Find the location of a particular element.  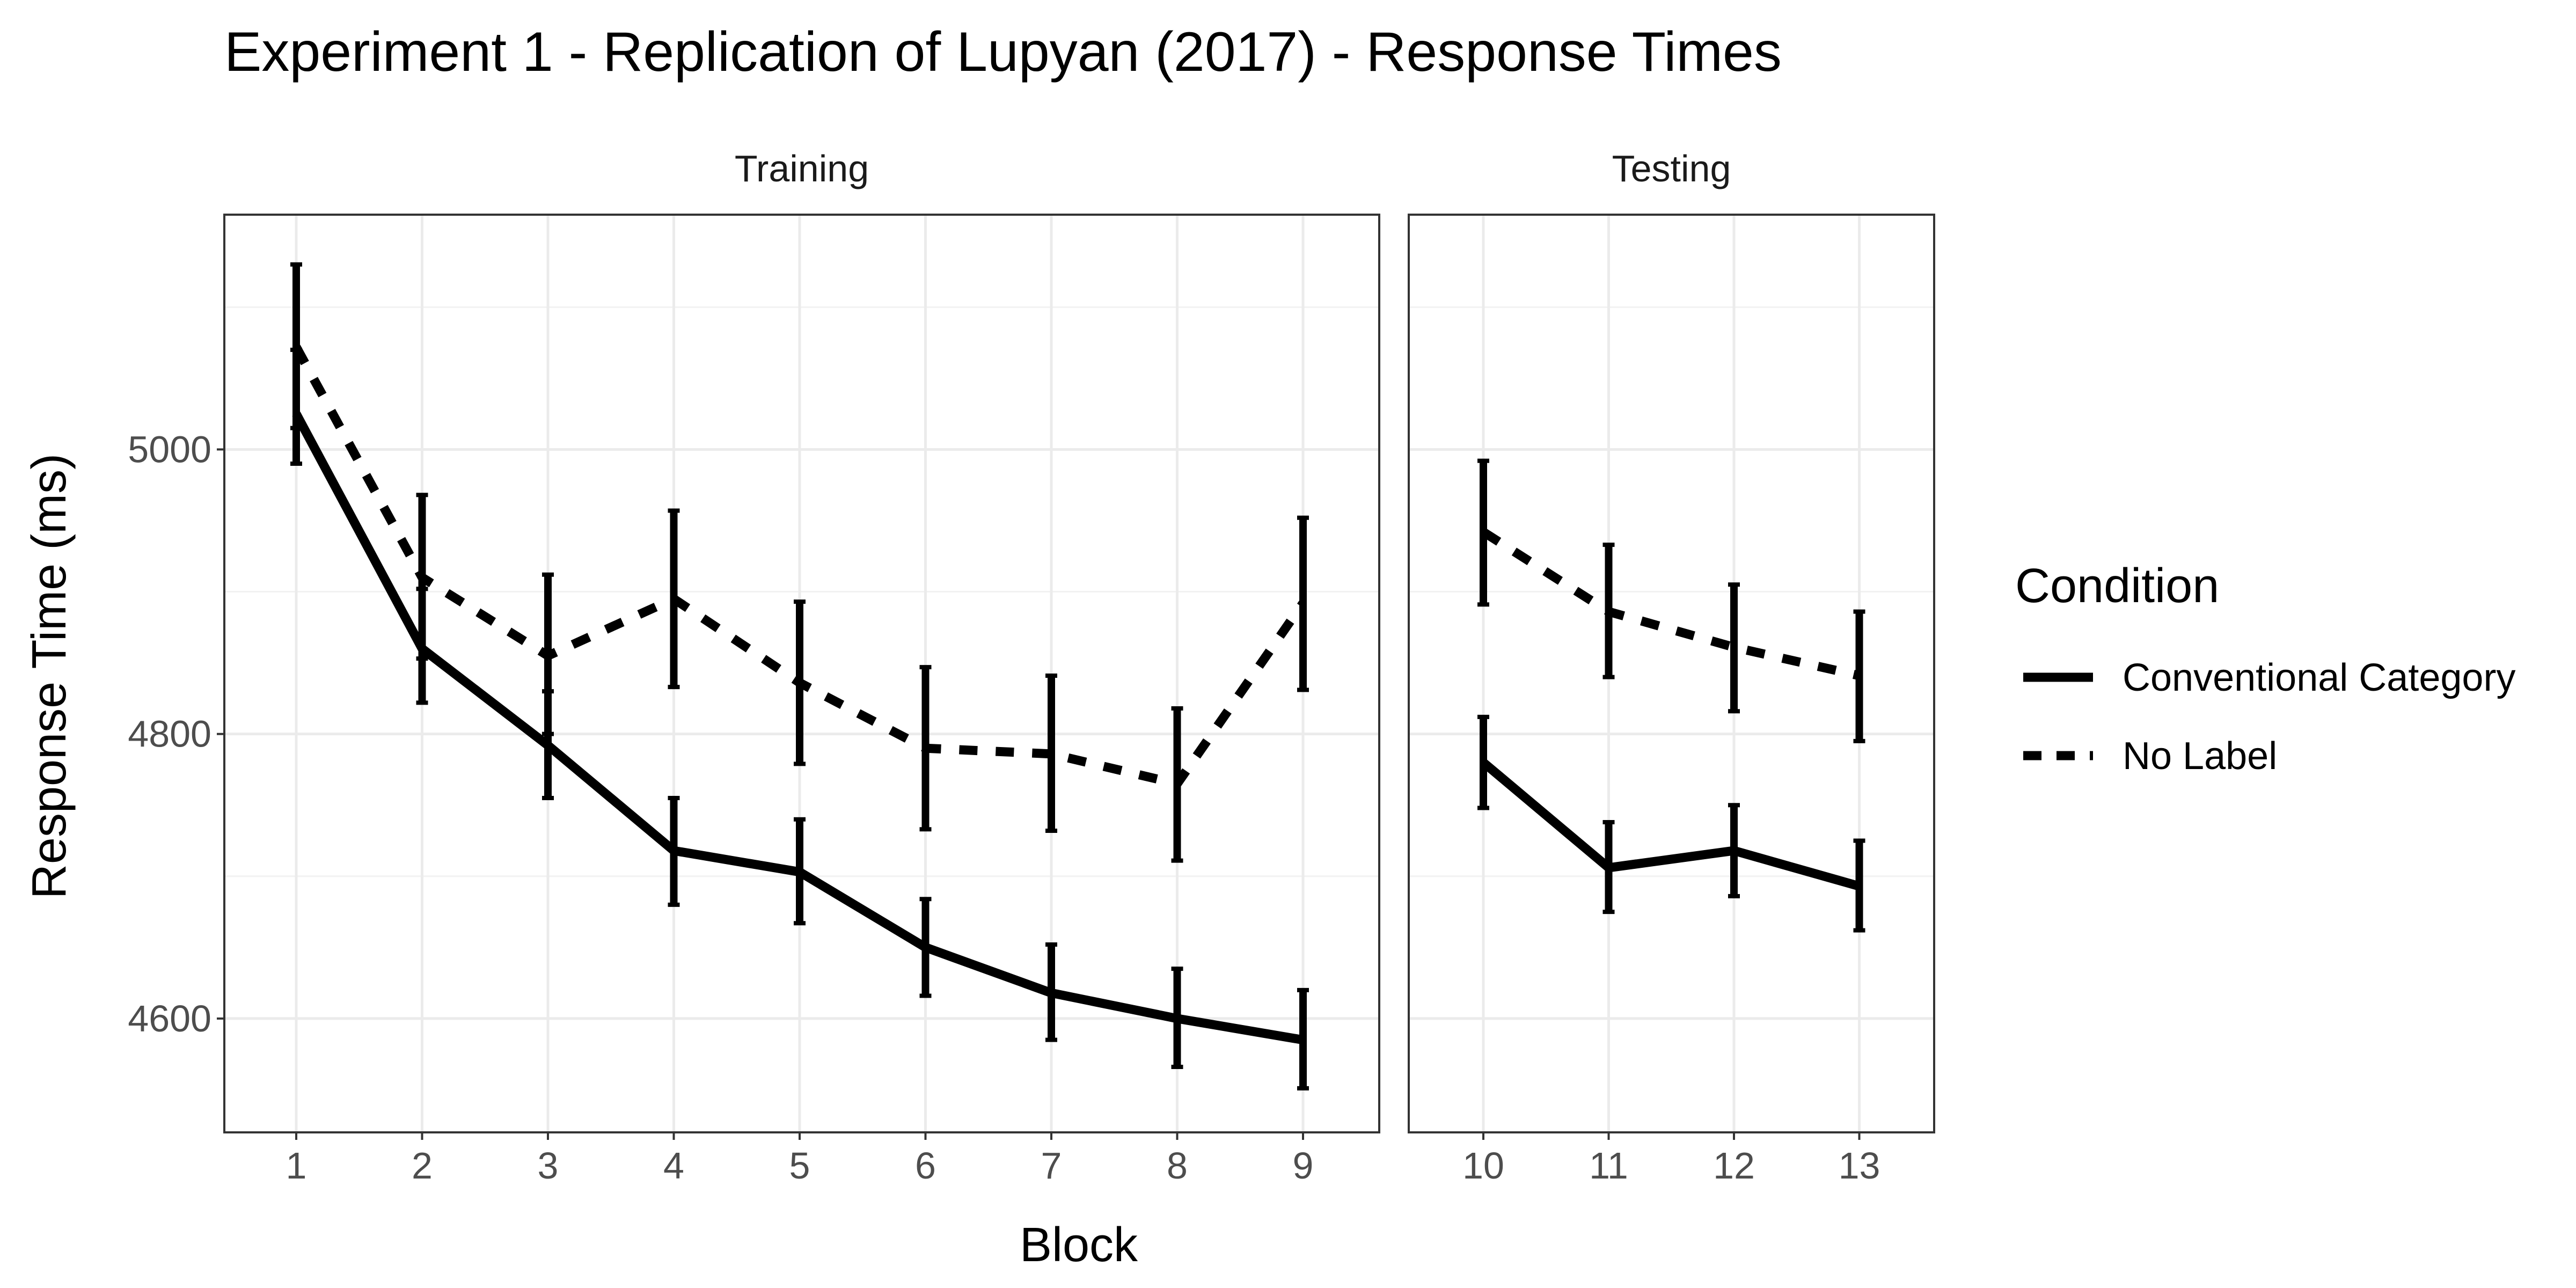

x-tick-label: 6 is located at coordinates (925, 1166).